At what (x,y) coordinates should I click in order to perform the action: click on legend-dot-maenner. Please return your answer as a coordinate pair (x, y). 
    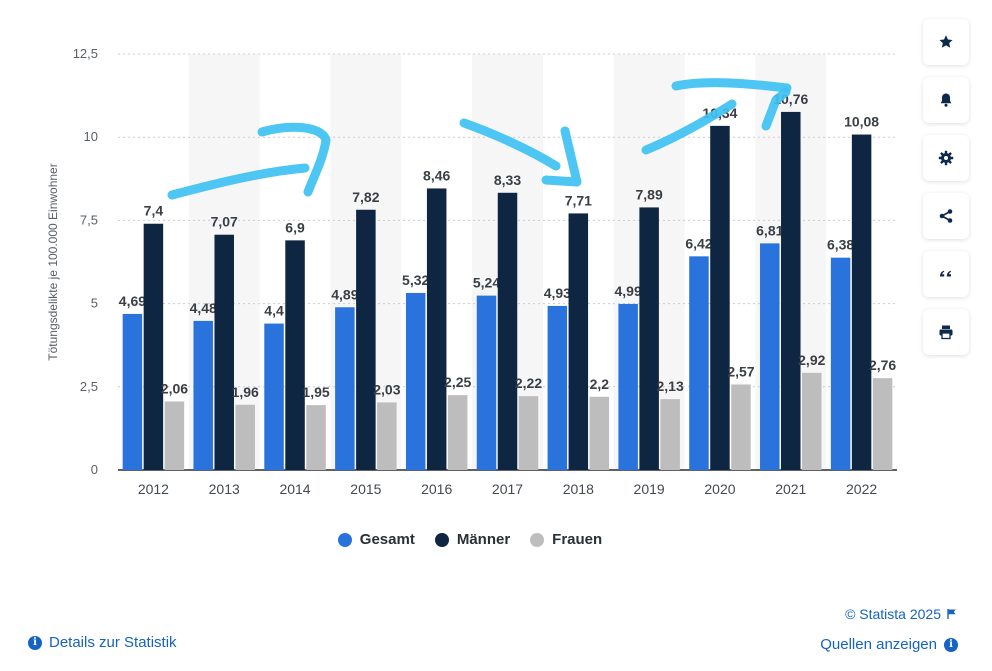
    Looking at the image, I should click on (441, 539).